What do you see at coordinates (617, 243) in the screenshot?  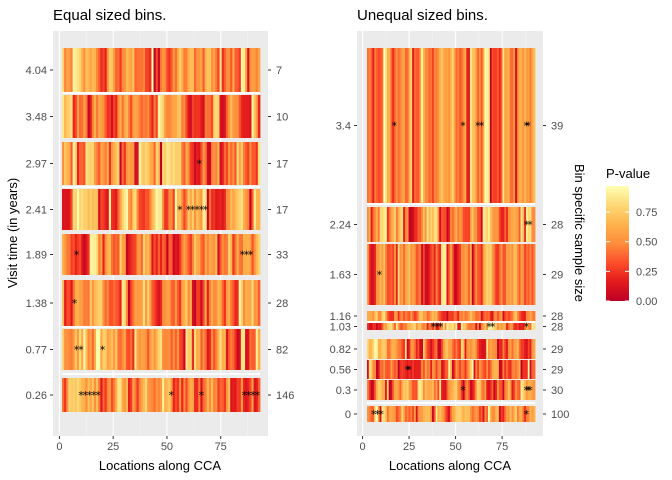 I see `legend-colorbar` at bounding box center [617, 243].